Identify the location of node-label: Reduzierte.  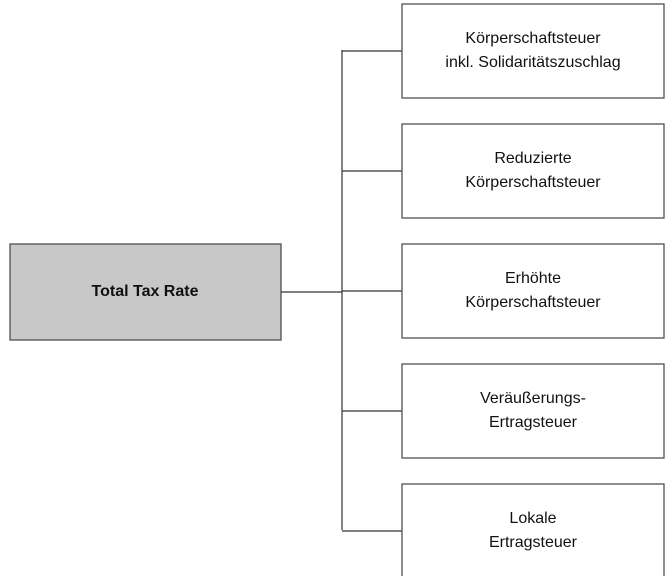
(532, 158).